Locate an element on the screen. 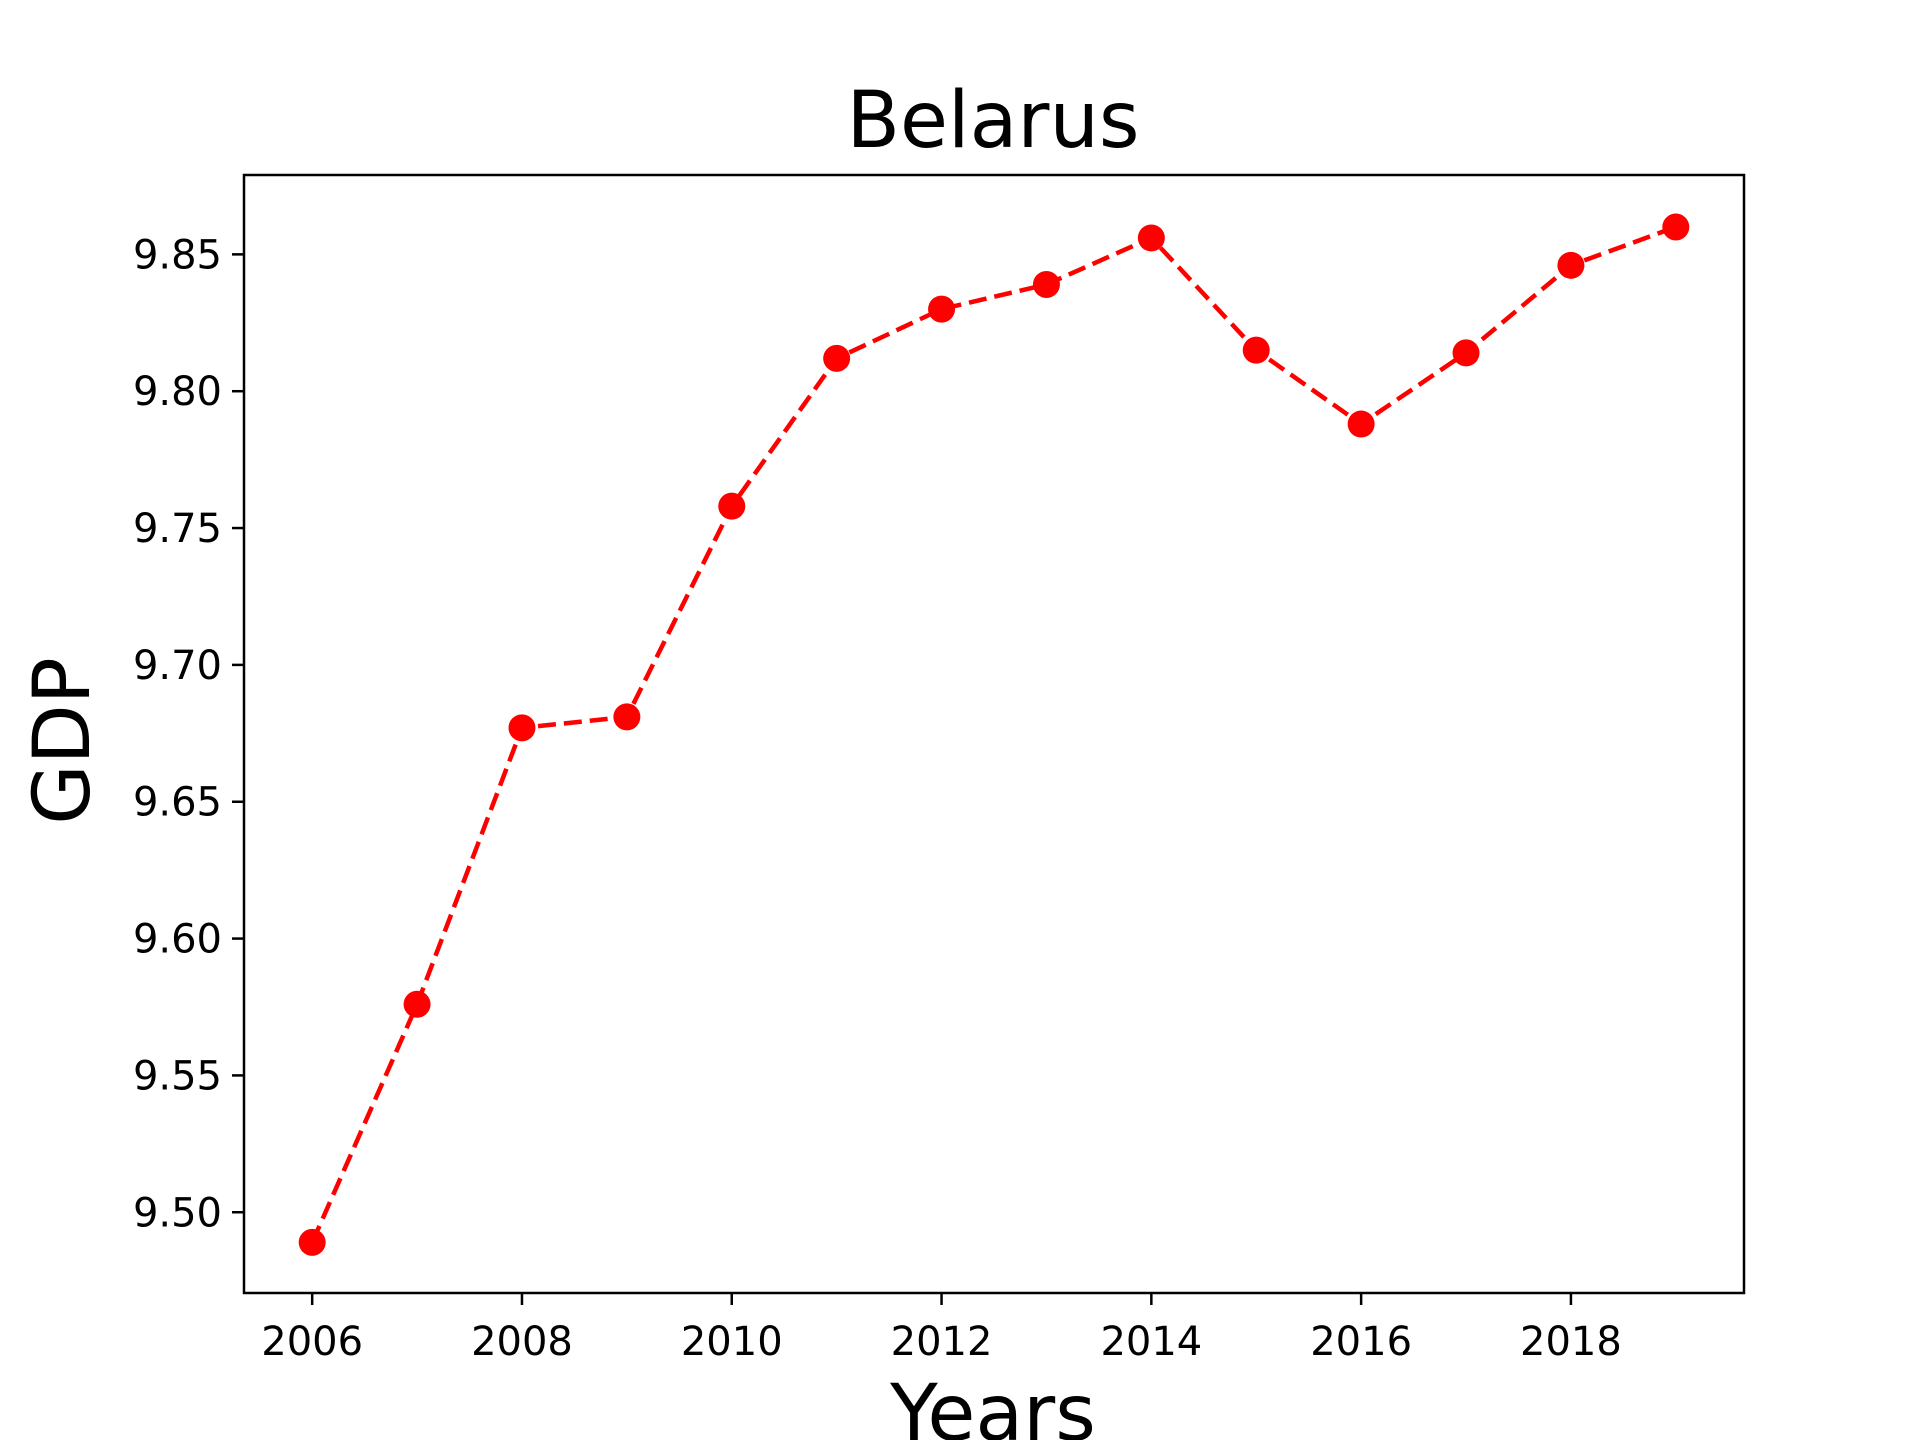  y-tick-label: 9.50 is located at coordinates (177, 1213).